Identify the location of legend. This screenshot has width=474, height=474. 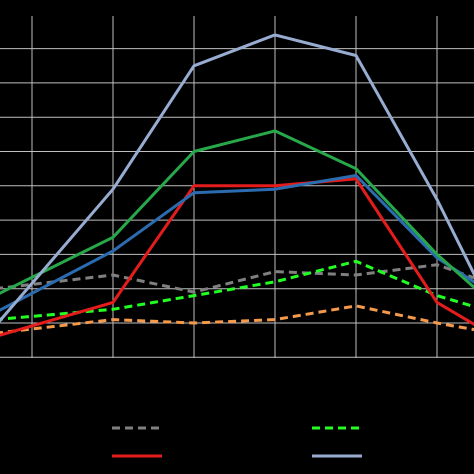
(237, 442).